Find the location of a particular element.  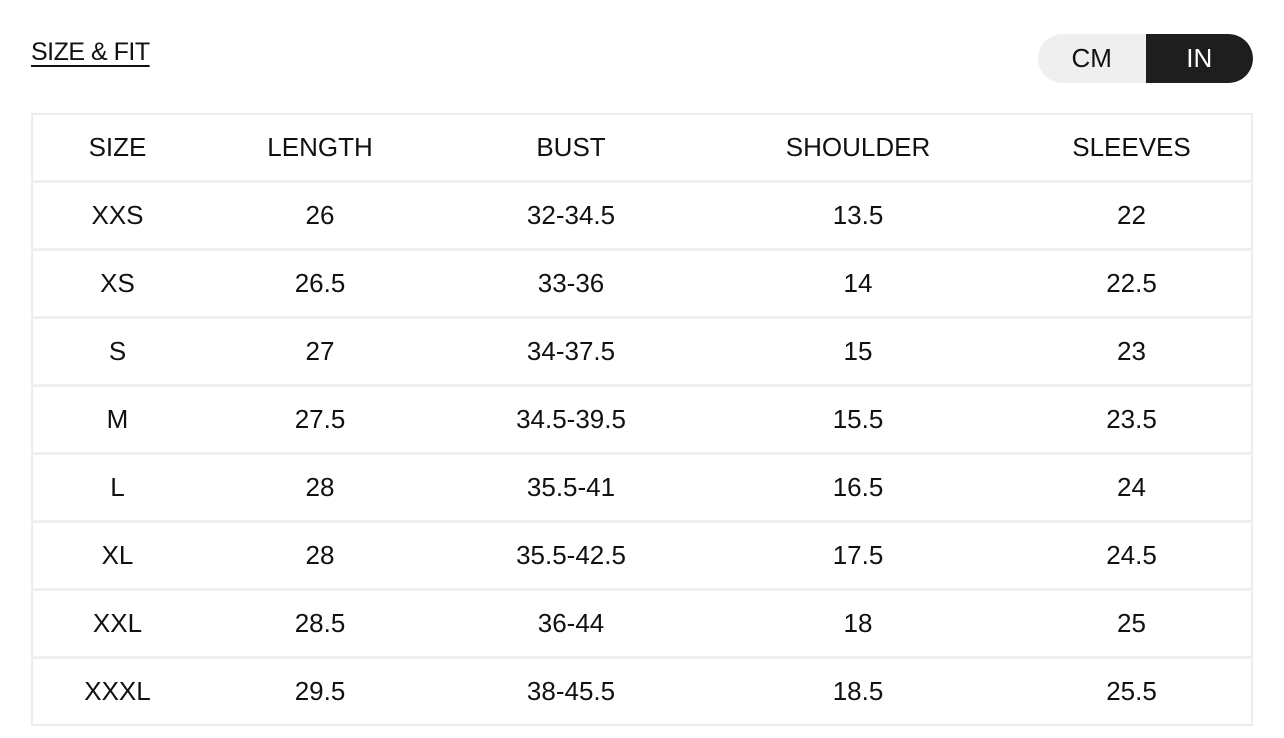

table-cell: 35.5-41 is located at coordinates (571, 488).